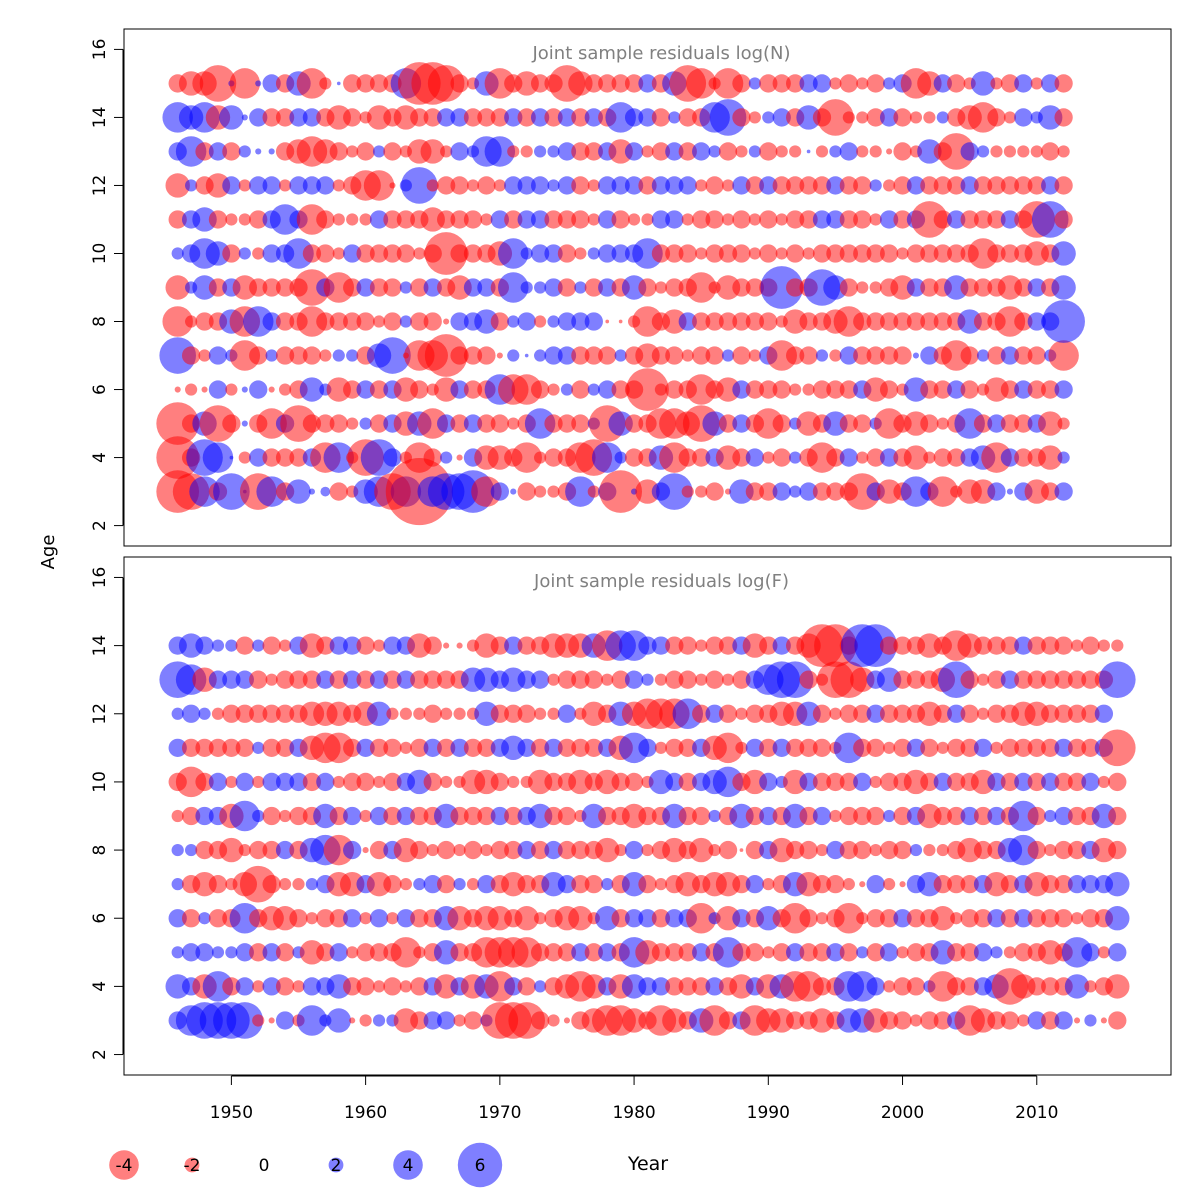 Image resolution: width=1200 pixels, height=1200 pixels. I want to click on y-tick-label: 6, so click(100, 918).